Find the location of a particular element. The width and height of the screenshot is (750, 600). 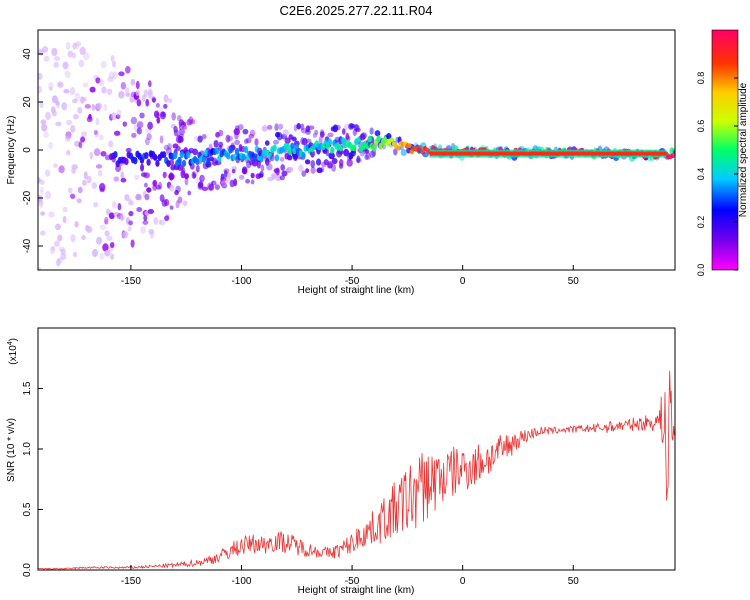

snr-y-tick-label: 1.5 is located at coordinates (27, 388).